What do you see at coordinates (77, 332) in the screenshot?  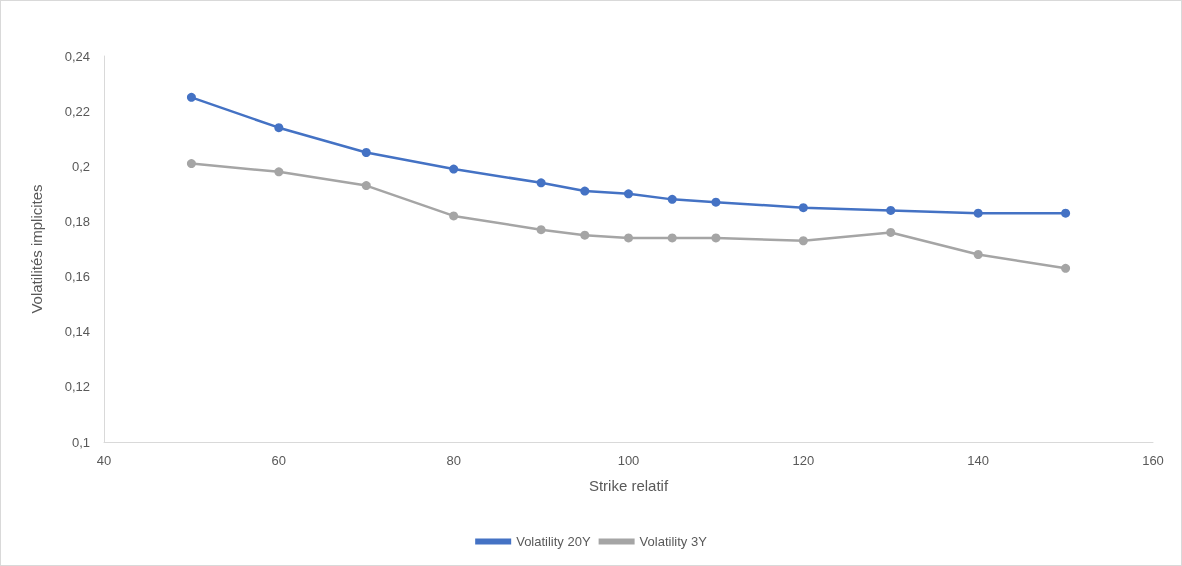 I see `y-tick-label: 0,14` at bounding box center [77, 332].